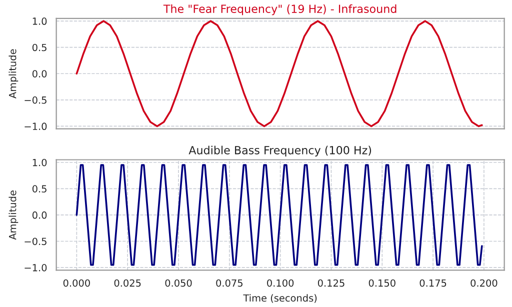  What do you see at coordinates (433, 283) in the screenshot?
I see `x-tick-label: 0.175` at bounding box center [433, 283].